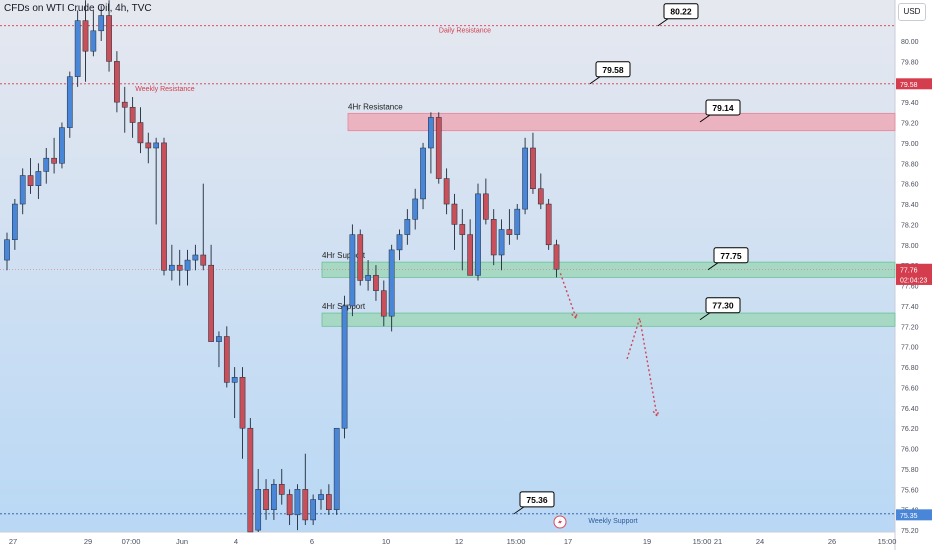 The height and width of the screenshot is (550, 932). I want to click on x-tick-label: 10, so click(386, 541).